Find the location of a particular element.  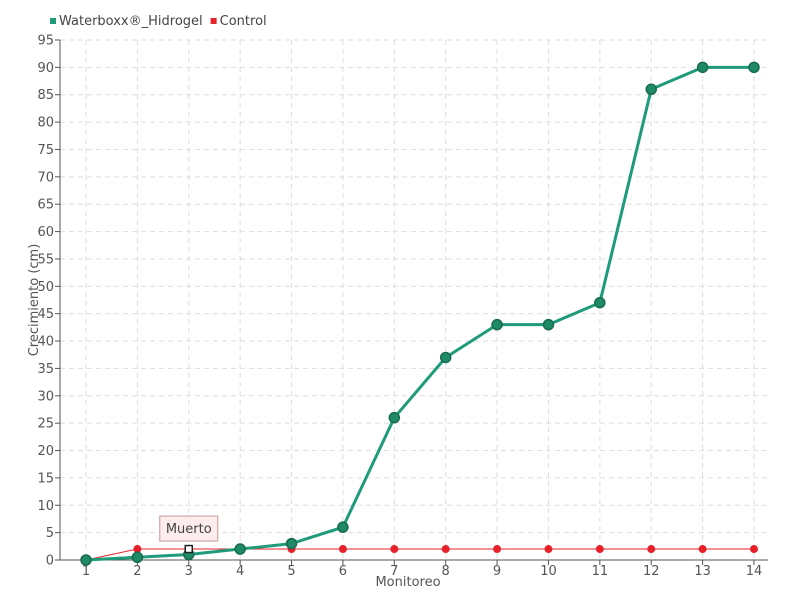

x-tick-label: 6 is located at coordinates (343, 571).